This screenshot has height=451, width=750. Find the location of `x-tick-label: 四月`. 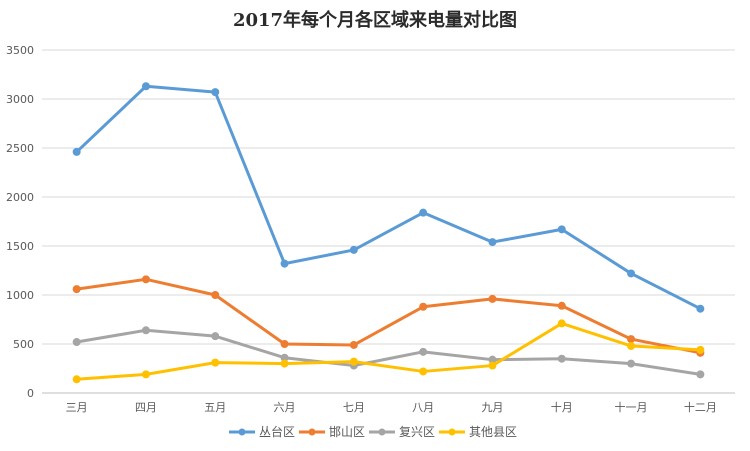

x-tick-label: 四月 is located at coordinates (146, 407).